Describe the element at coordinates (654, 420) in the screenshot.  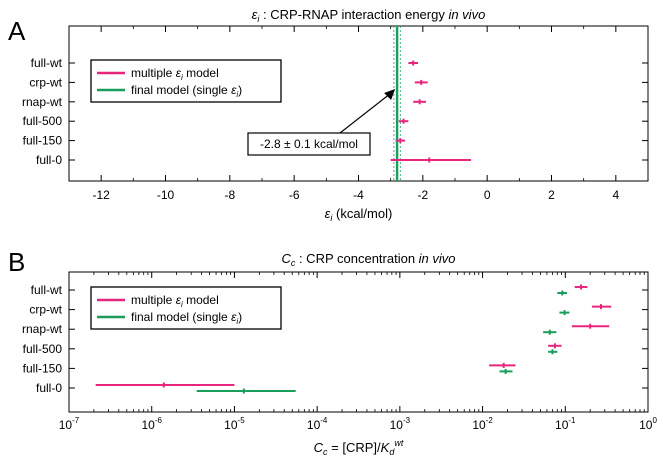
I see `x-tick-exponent: 0` at that location.